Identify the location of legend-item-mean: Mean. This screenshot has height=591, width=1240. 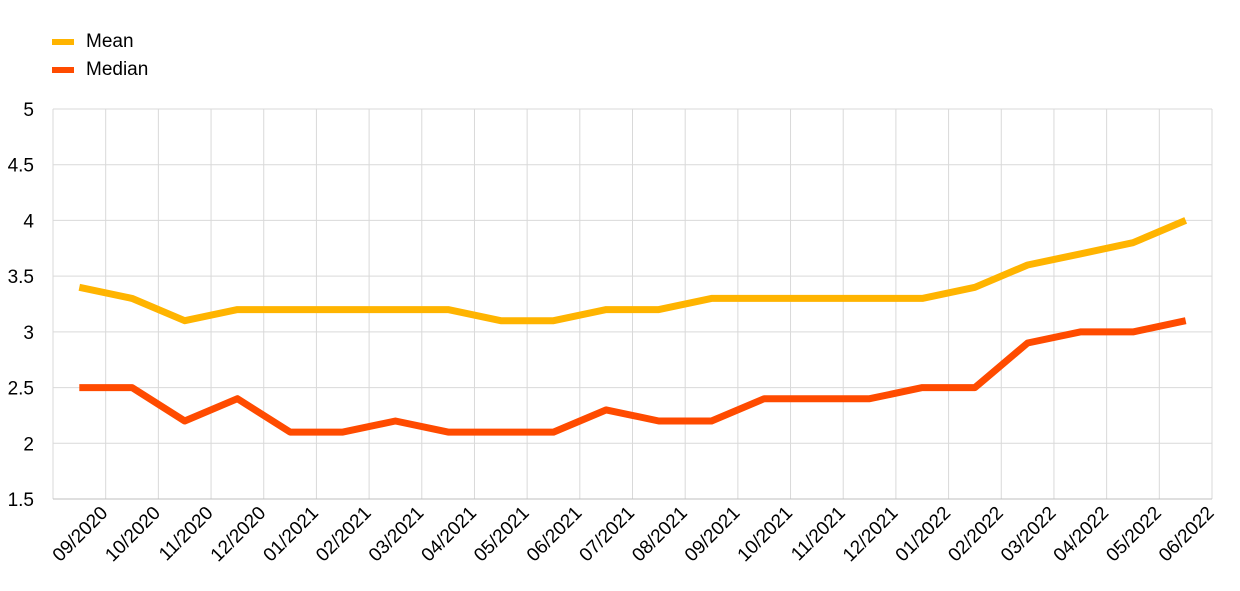
(100, 42).